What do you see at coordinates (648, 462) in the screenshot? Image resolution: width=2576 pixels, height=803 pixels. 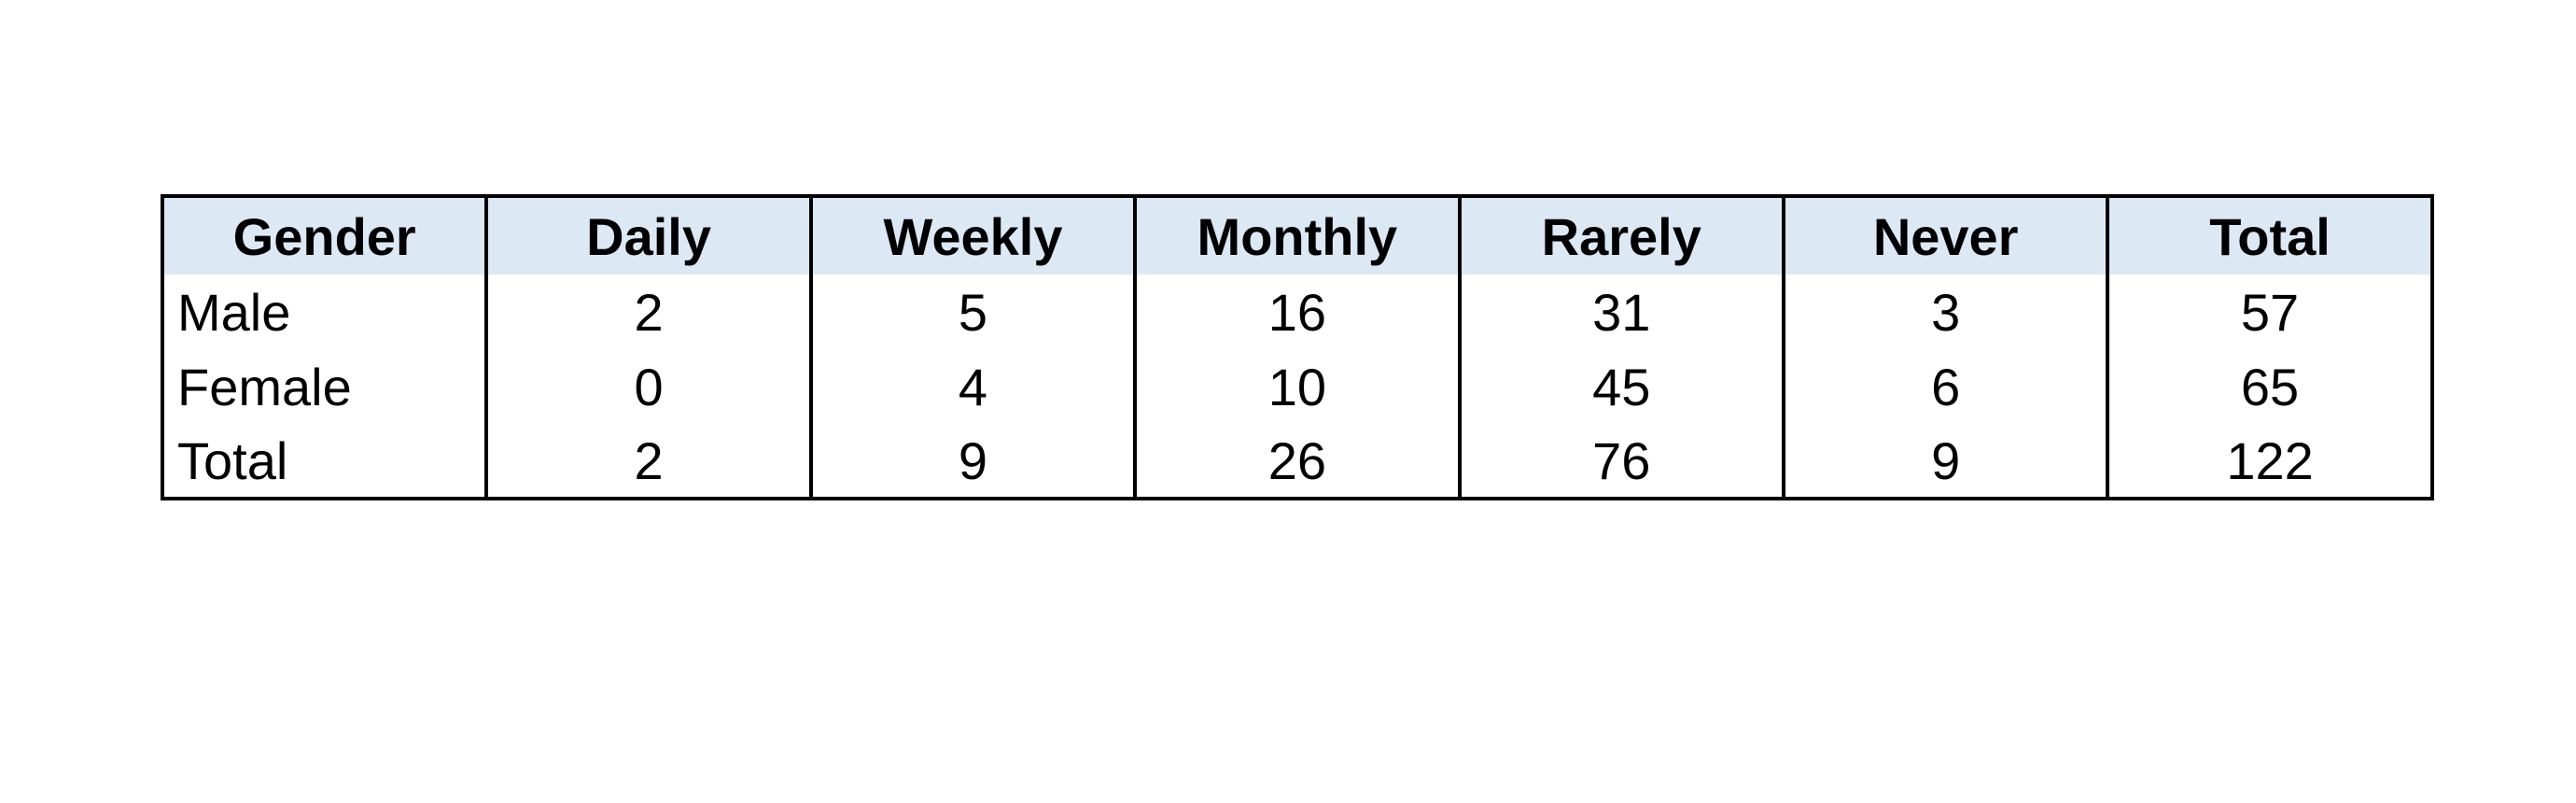 I see `cell-total-daily: 2` at bounding box center [648, 462].